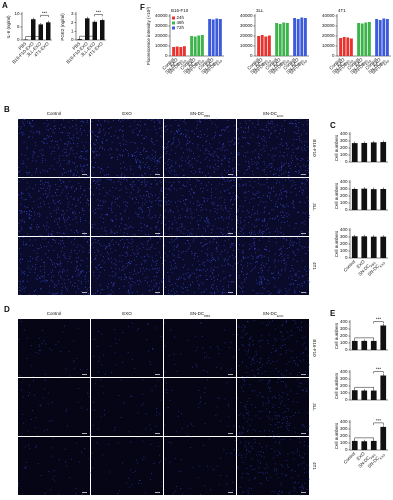 The width and height of the screenshot is (393, 500). I want to click on y-tick-label: 400, so click(344, 421).